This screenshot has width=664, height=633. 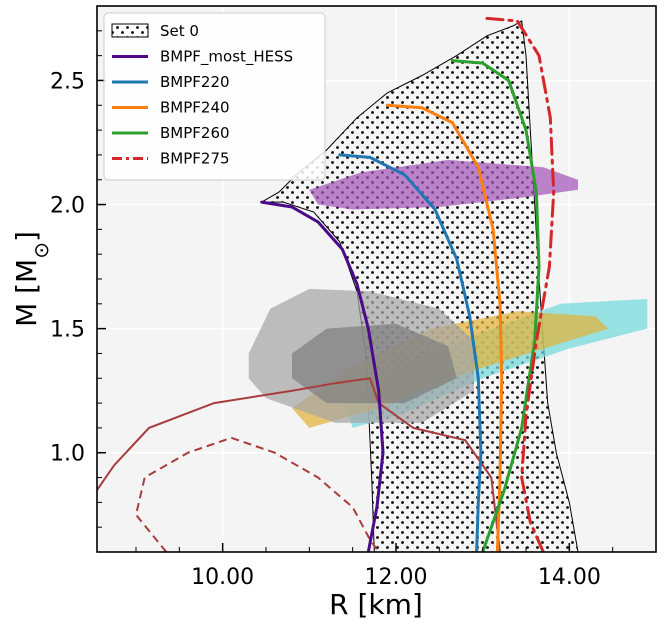 I want to click on series-bmpf260, so click(x=495, y=305).